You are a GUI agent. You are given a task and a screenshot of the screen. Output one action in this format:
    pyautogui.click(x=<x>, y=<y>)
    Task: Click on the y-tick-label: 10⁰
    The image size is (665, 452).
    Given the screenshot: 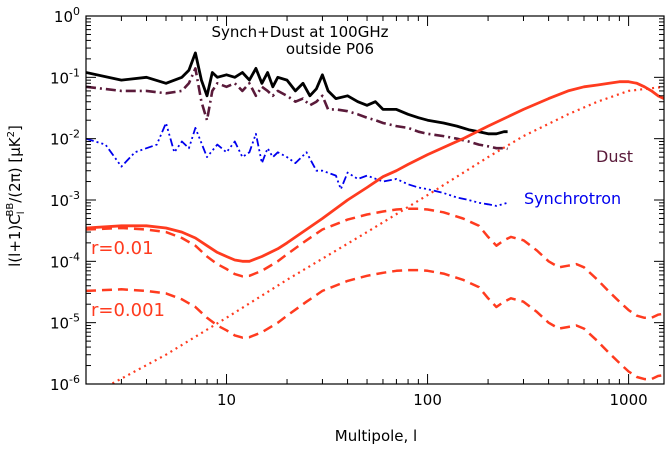 What is the action you would take?
    pyautogui.click(x=67, y=15)
    